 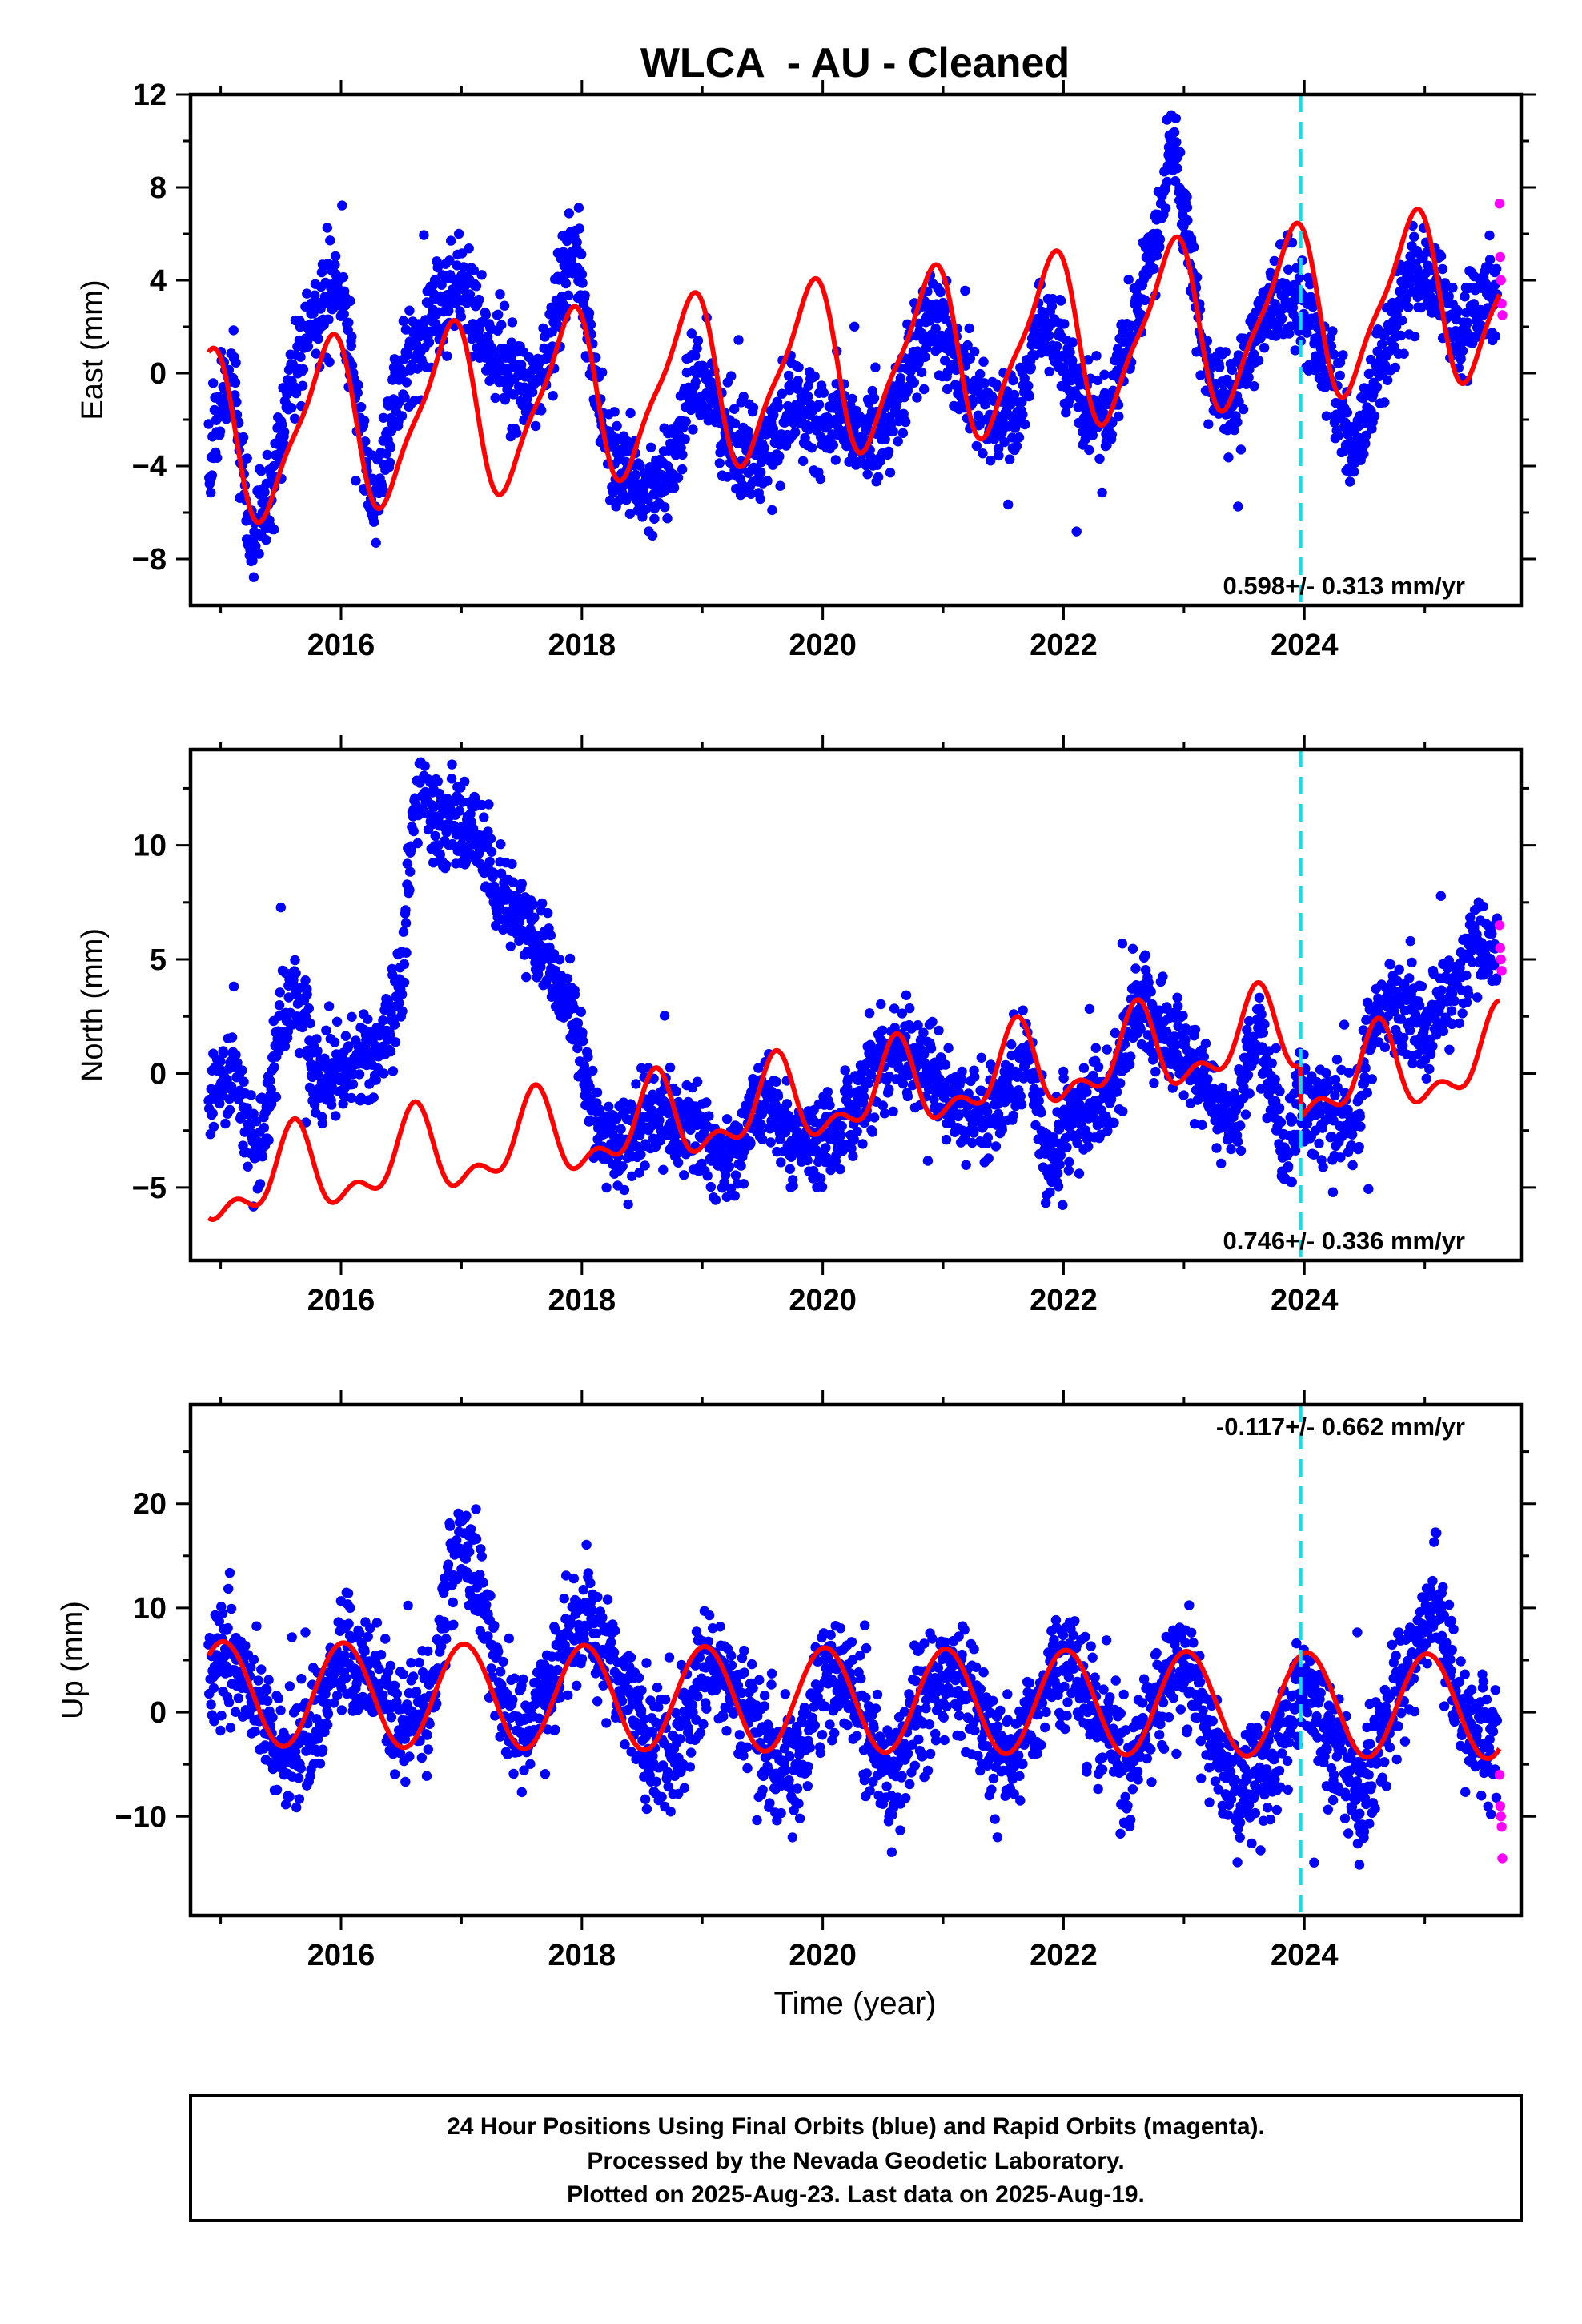 I want to click on y-tick-label: −8, so click(x=149, y=560).